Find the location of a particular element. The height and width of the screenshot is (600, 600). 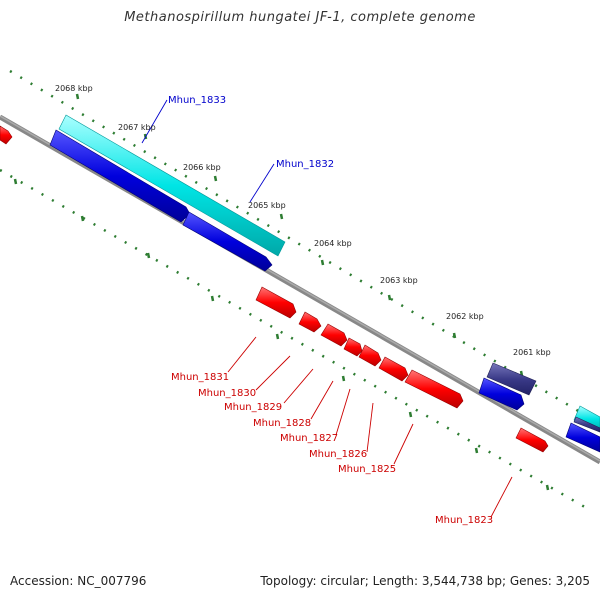

gene-right-edge-reverse is located at coordinates (582, 437).